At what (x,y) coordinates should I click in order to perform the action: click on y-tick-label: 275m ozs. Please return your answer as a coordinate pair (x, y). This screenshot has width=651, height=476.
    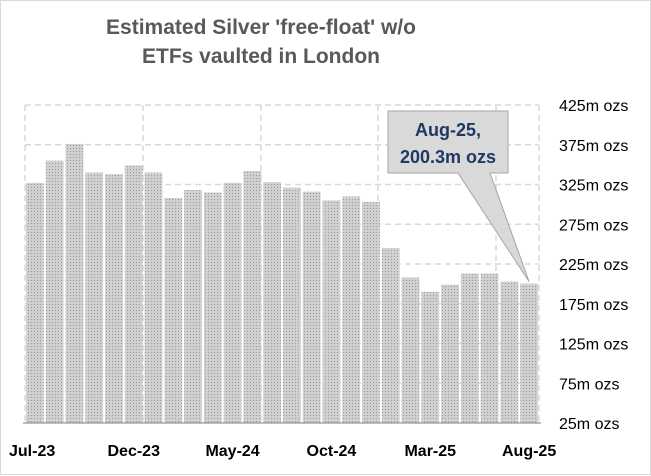
    Looking at the image, I should click on (593, 225).